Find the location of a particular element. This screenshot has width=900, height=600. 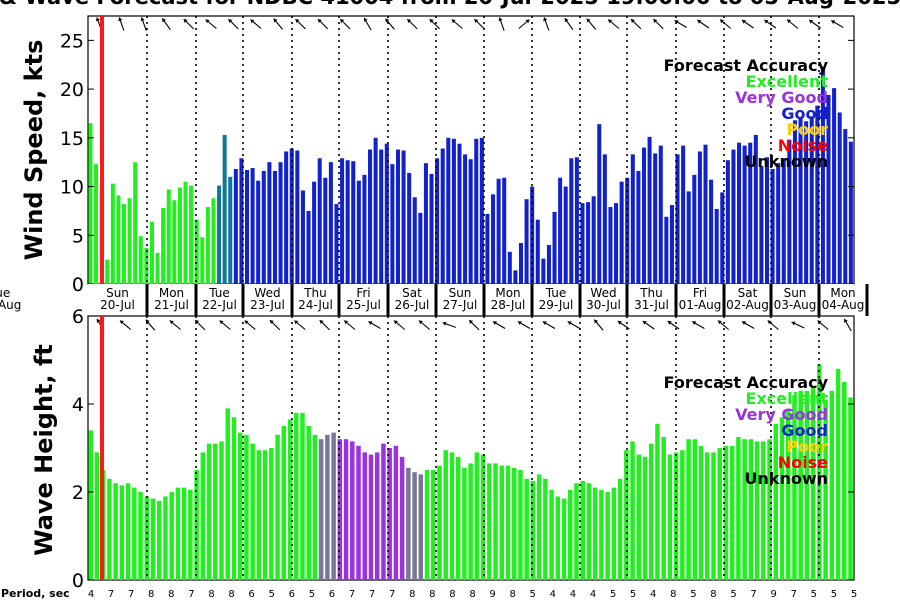

wave-legend-entry-unknown: Unknown is located at coordinates (786, 478).